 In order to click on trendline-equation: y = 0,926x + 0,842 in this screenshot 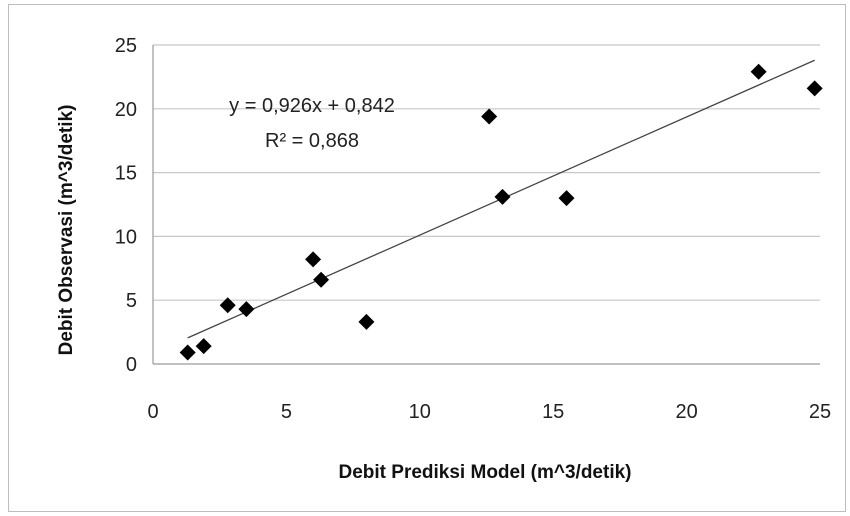, I will do `click(312, 106)`.